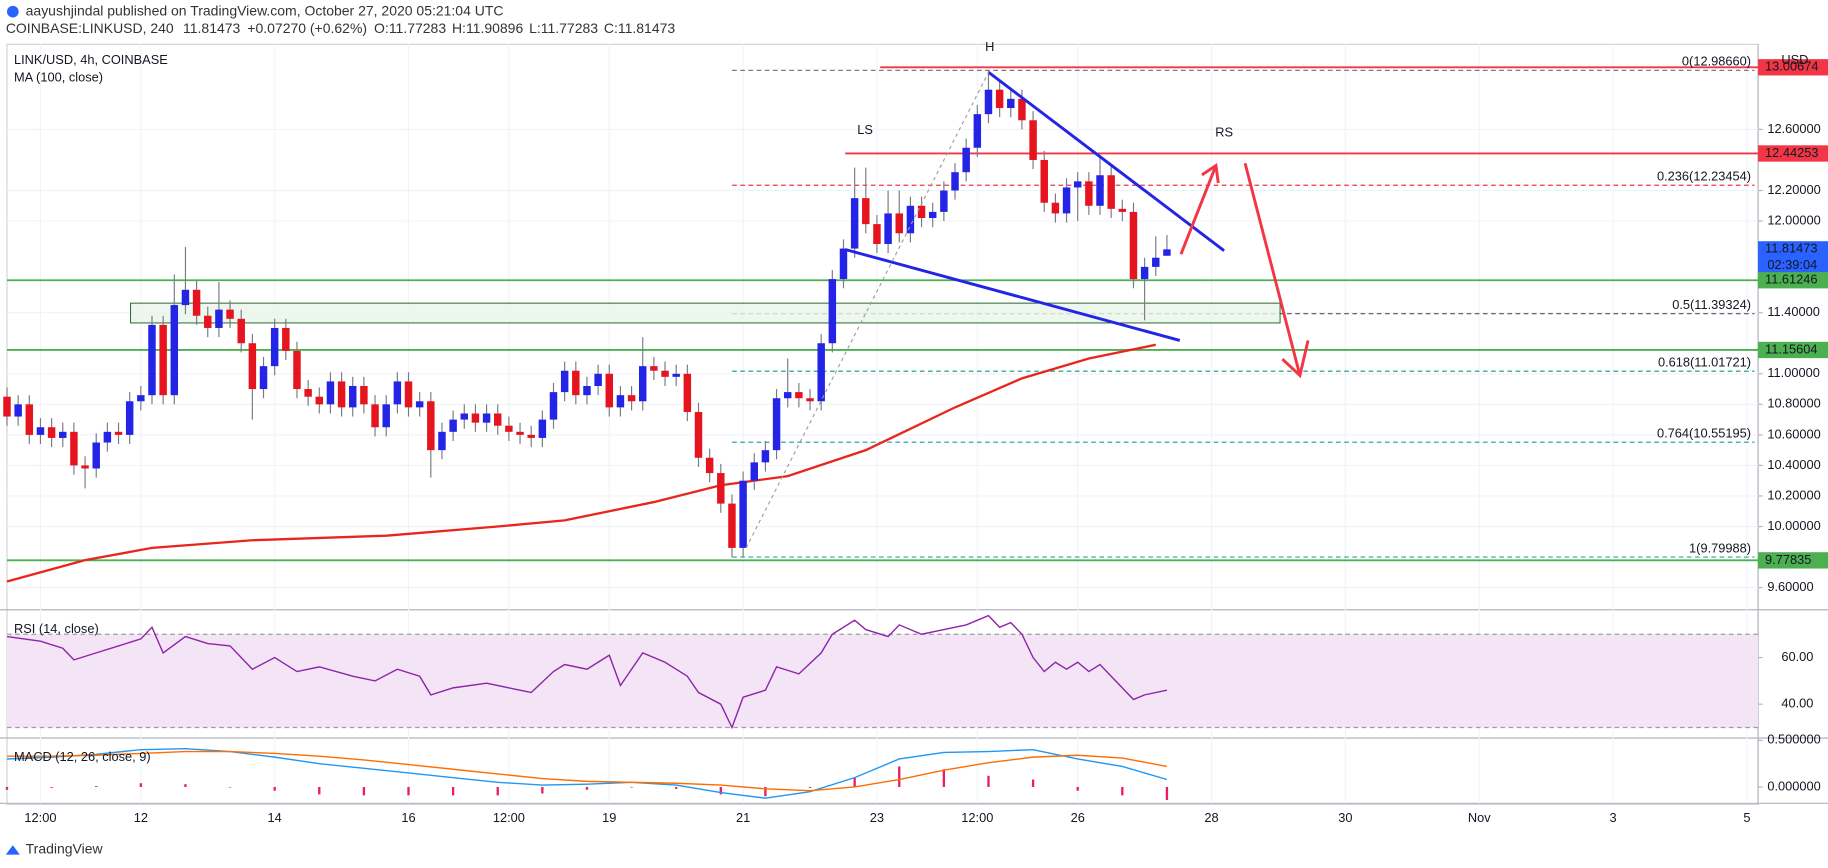 Image resolution: width=1828 pixels, height=868 pixels. Describe the element at coordinates (1793, 785) in the screenshot. I see `macd-tick-label: 0.000000` at that location.